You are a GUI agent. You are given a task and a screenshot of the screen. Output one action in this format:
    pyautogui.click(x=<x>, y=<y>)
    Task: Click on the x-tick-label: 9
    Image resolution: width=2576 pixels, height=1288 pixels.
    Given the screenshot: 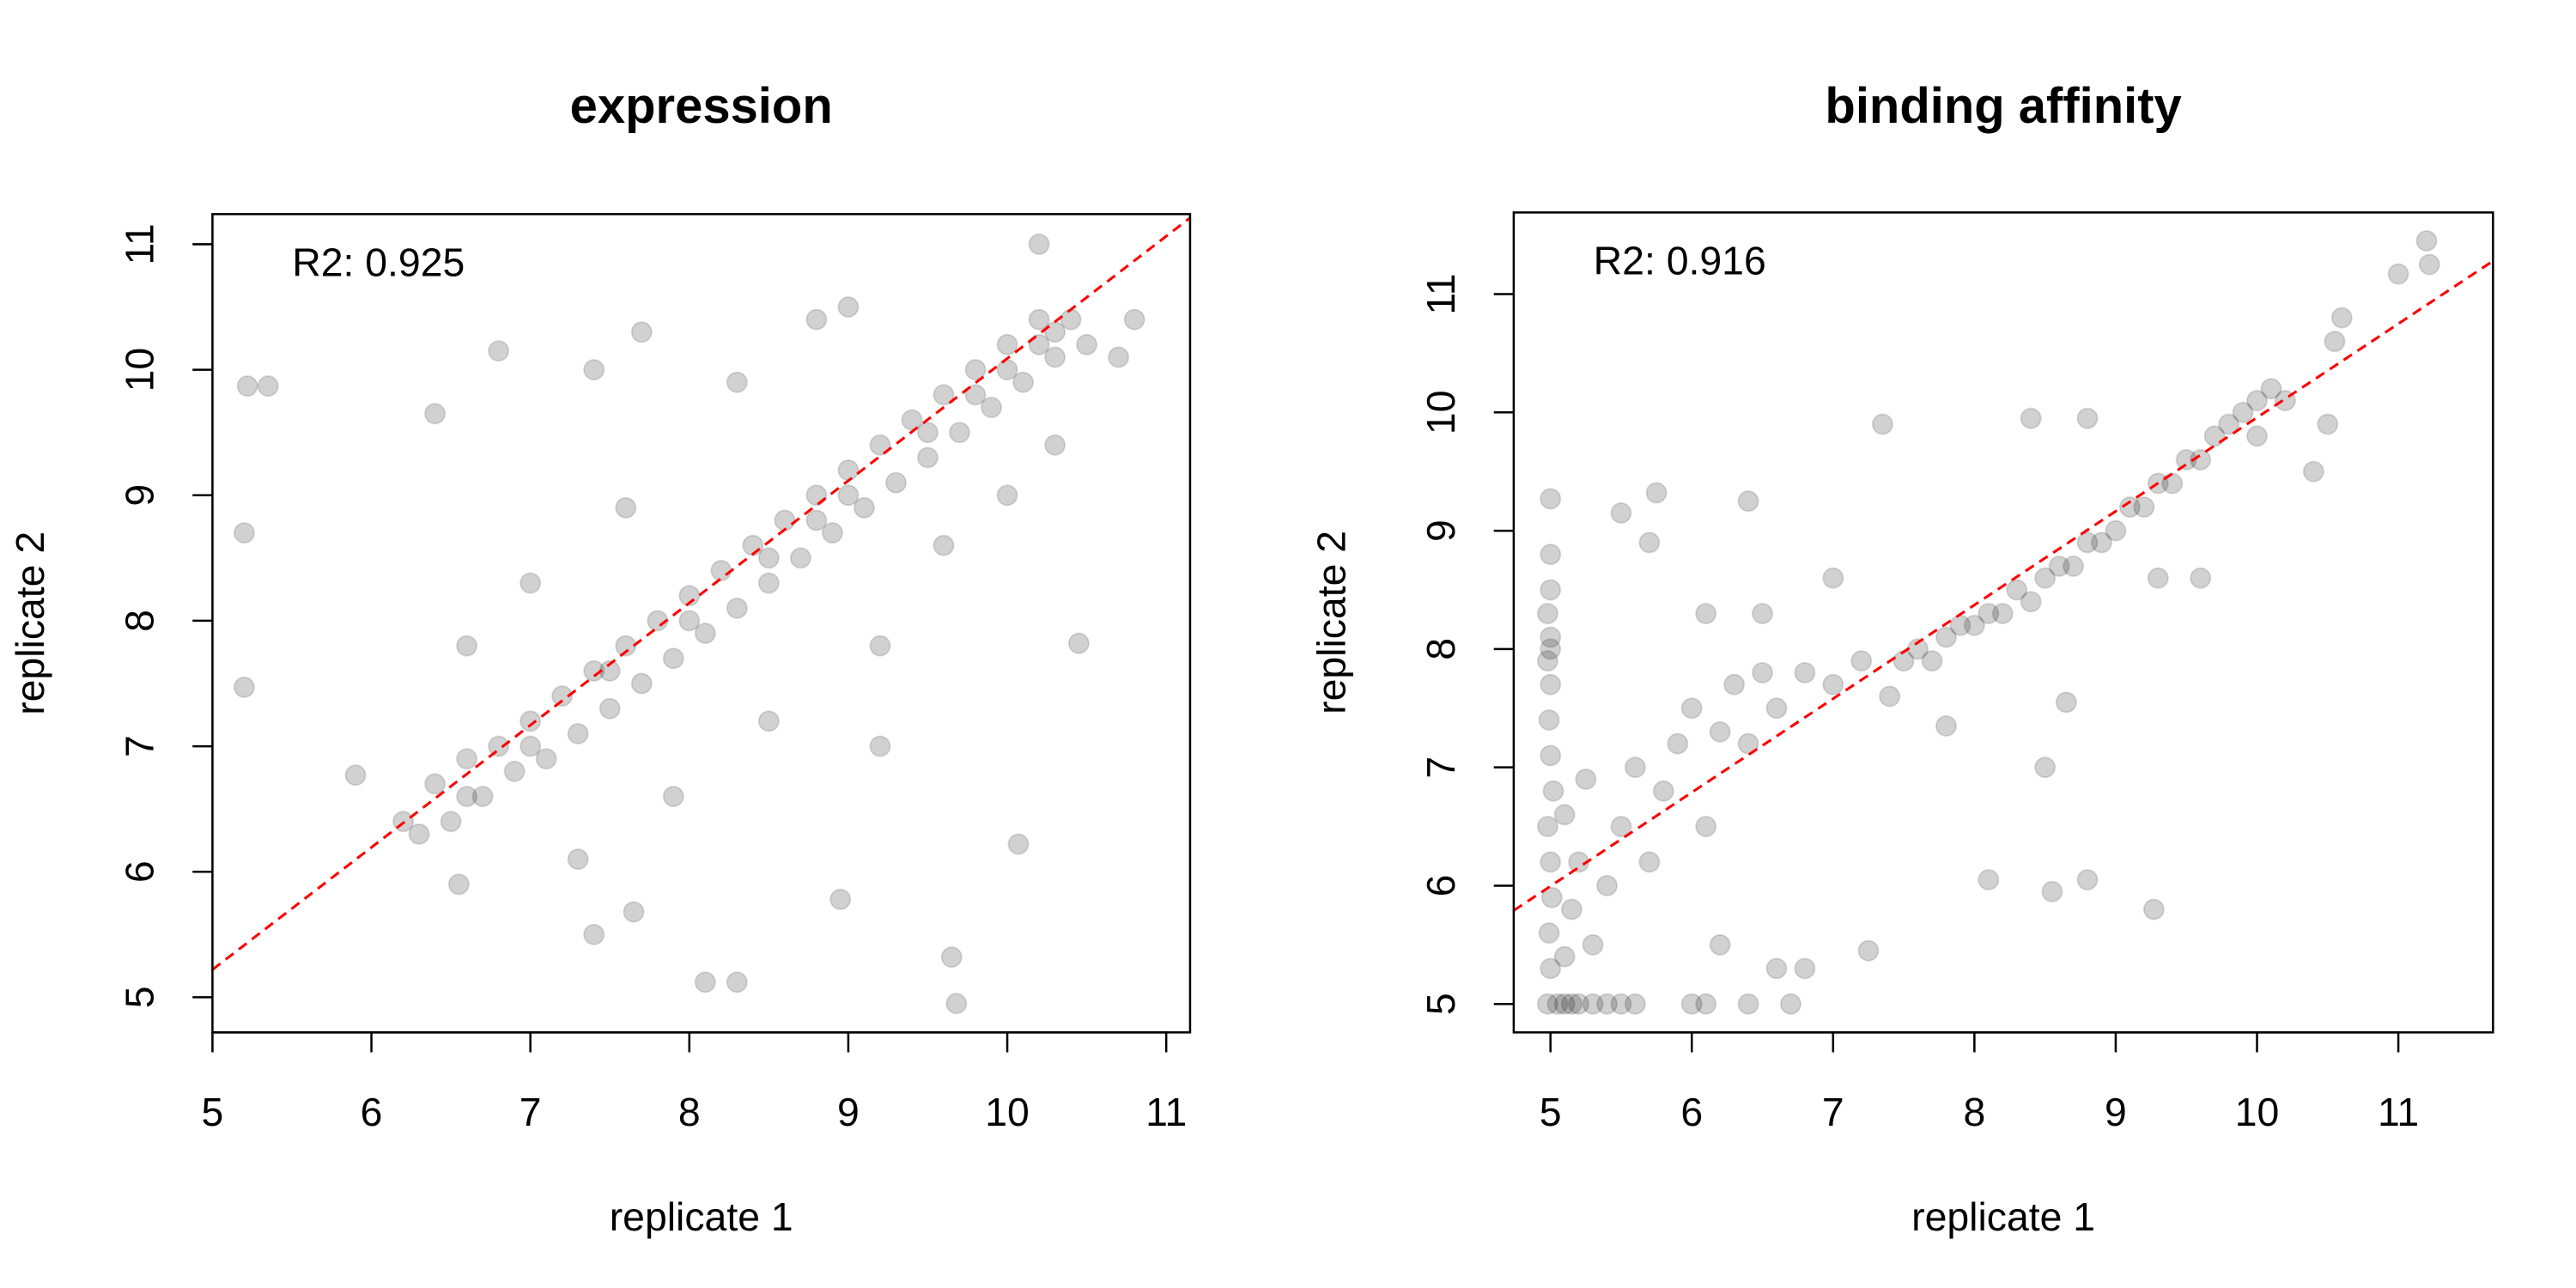 What is the action you would take?
    pyautogui.click(x=848, y=1112)
    